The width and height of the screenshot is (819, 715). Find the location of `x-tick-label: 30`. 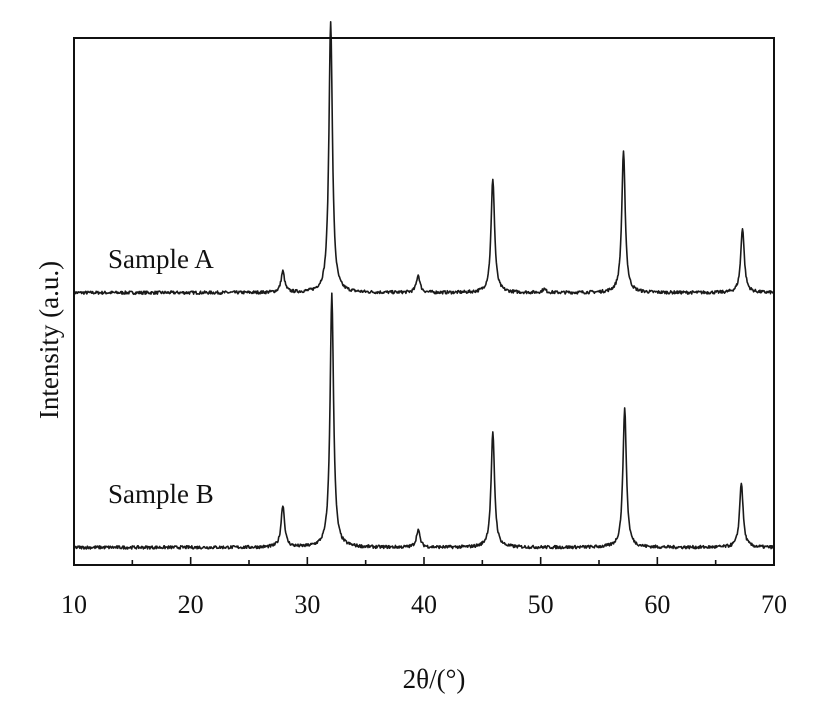

x-tick-label: 30 is located at coordinates (307, 604).